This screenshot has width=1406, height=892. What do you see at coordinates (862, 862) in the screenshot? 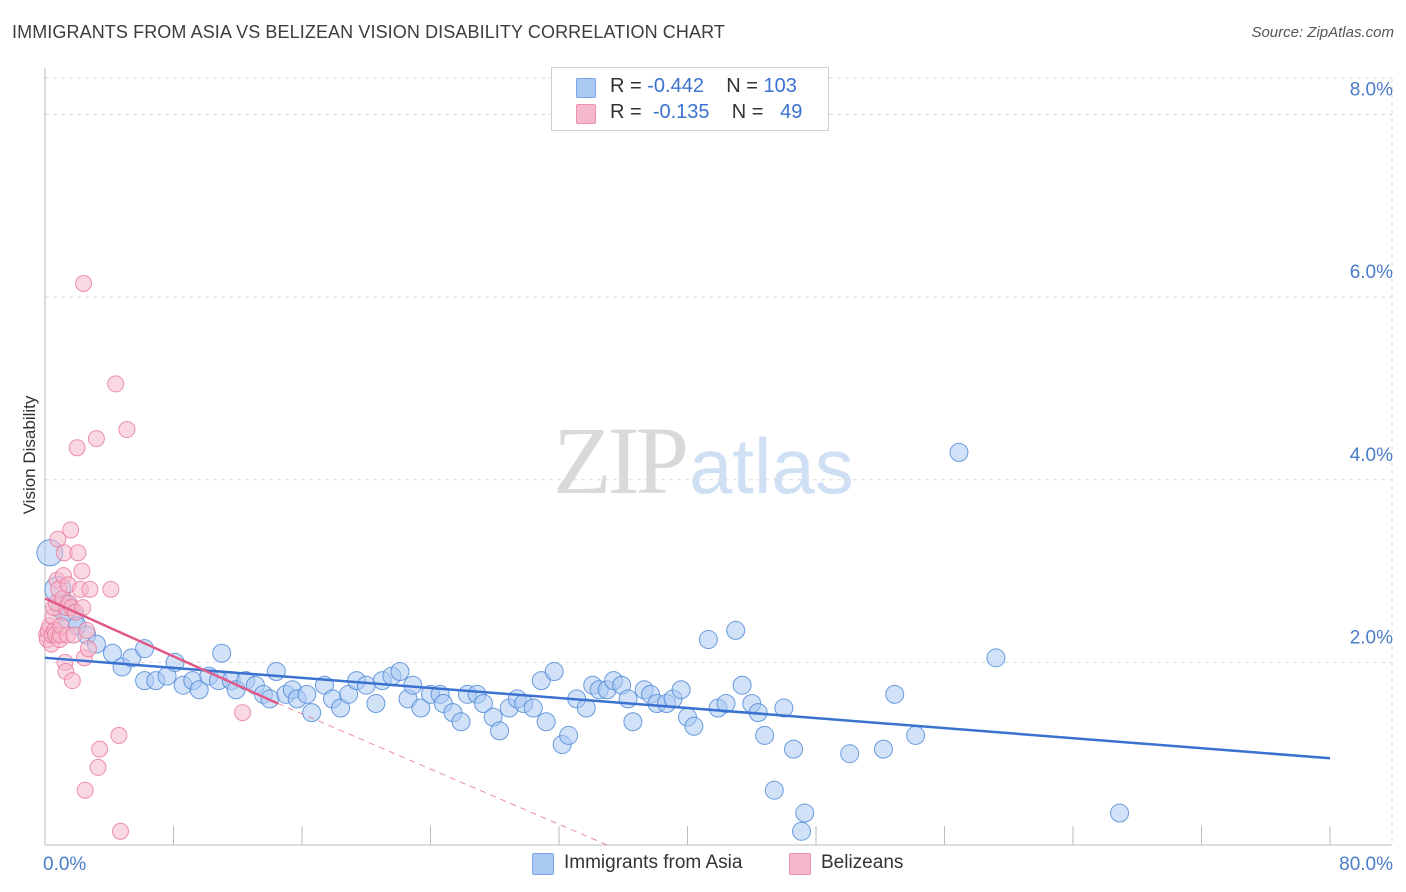
I see `bottom-legend-label-belizean: Belizeans` at bounding box center [862, 862].